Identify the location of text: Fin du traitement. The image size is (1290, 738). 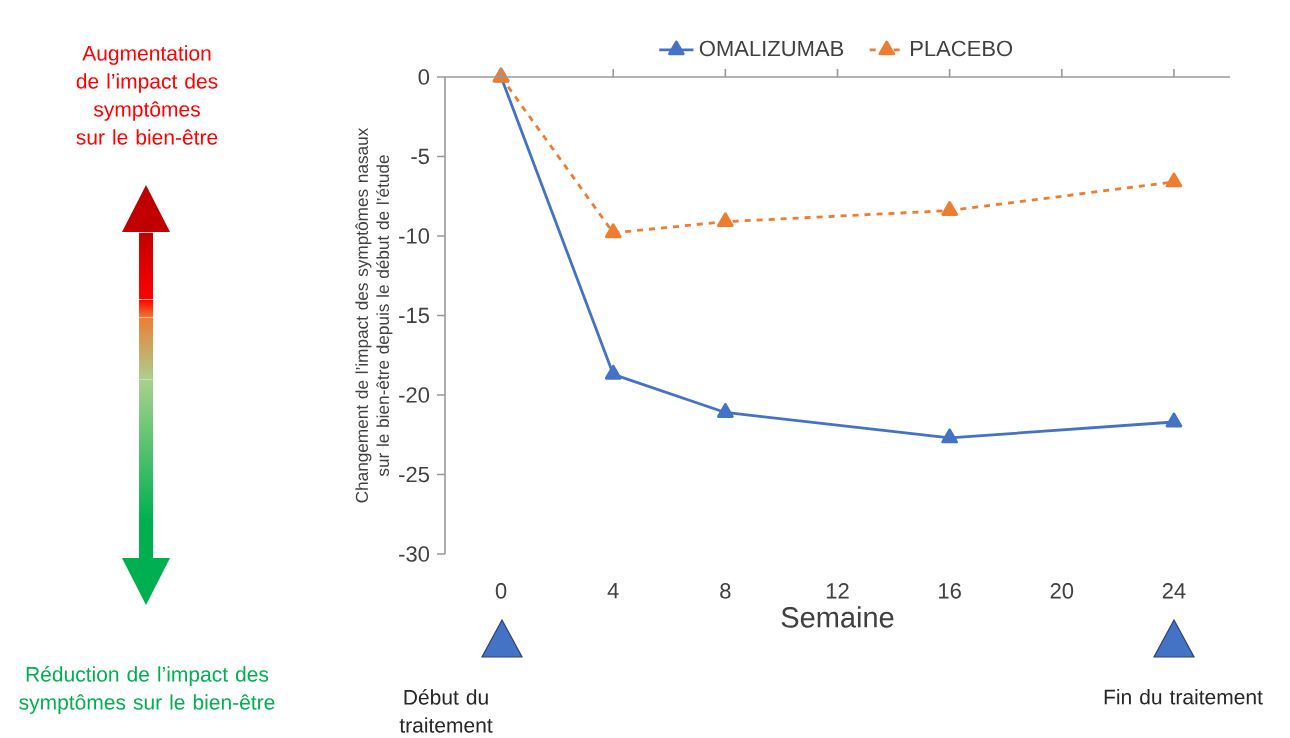
(1183, 697).